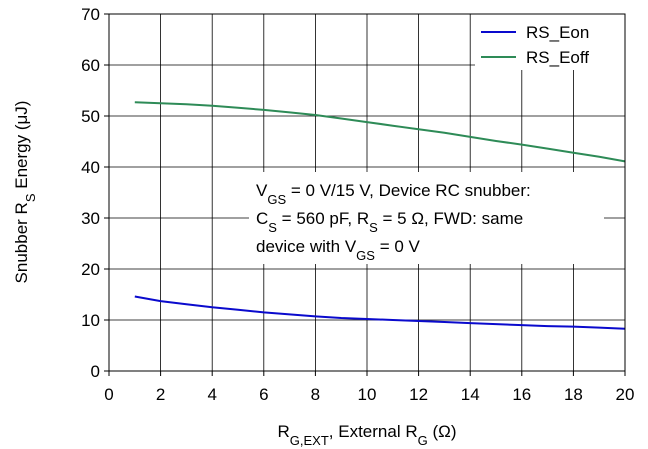  What do you see at coordinates (90, 167) in the screenshot?
I see `y-tick-label: 40` at bounding box center [90, 167].